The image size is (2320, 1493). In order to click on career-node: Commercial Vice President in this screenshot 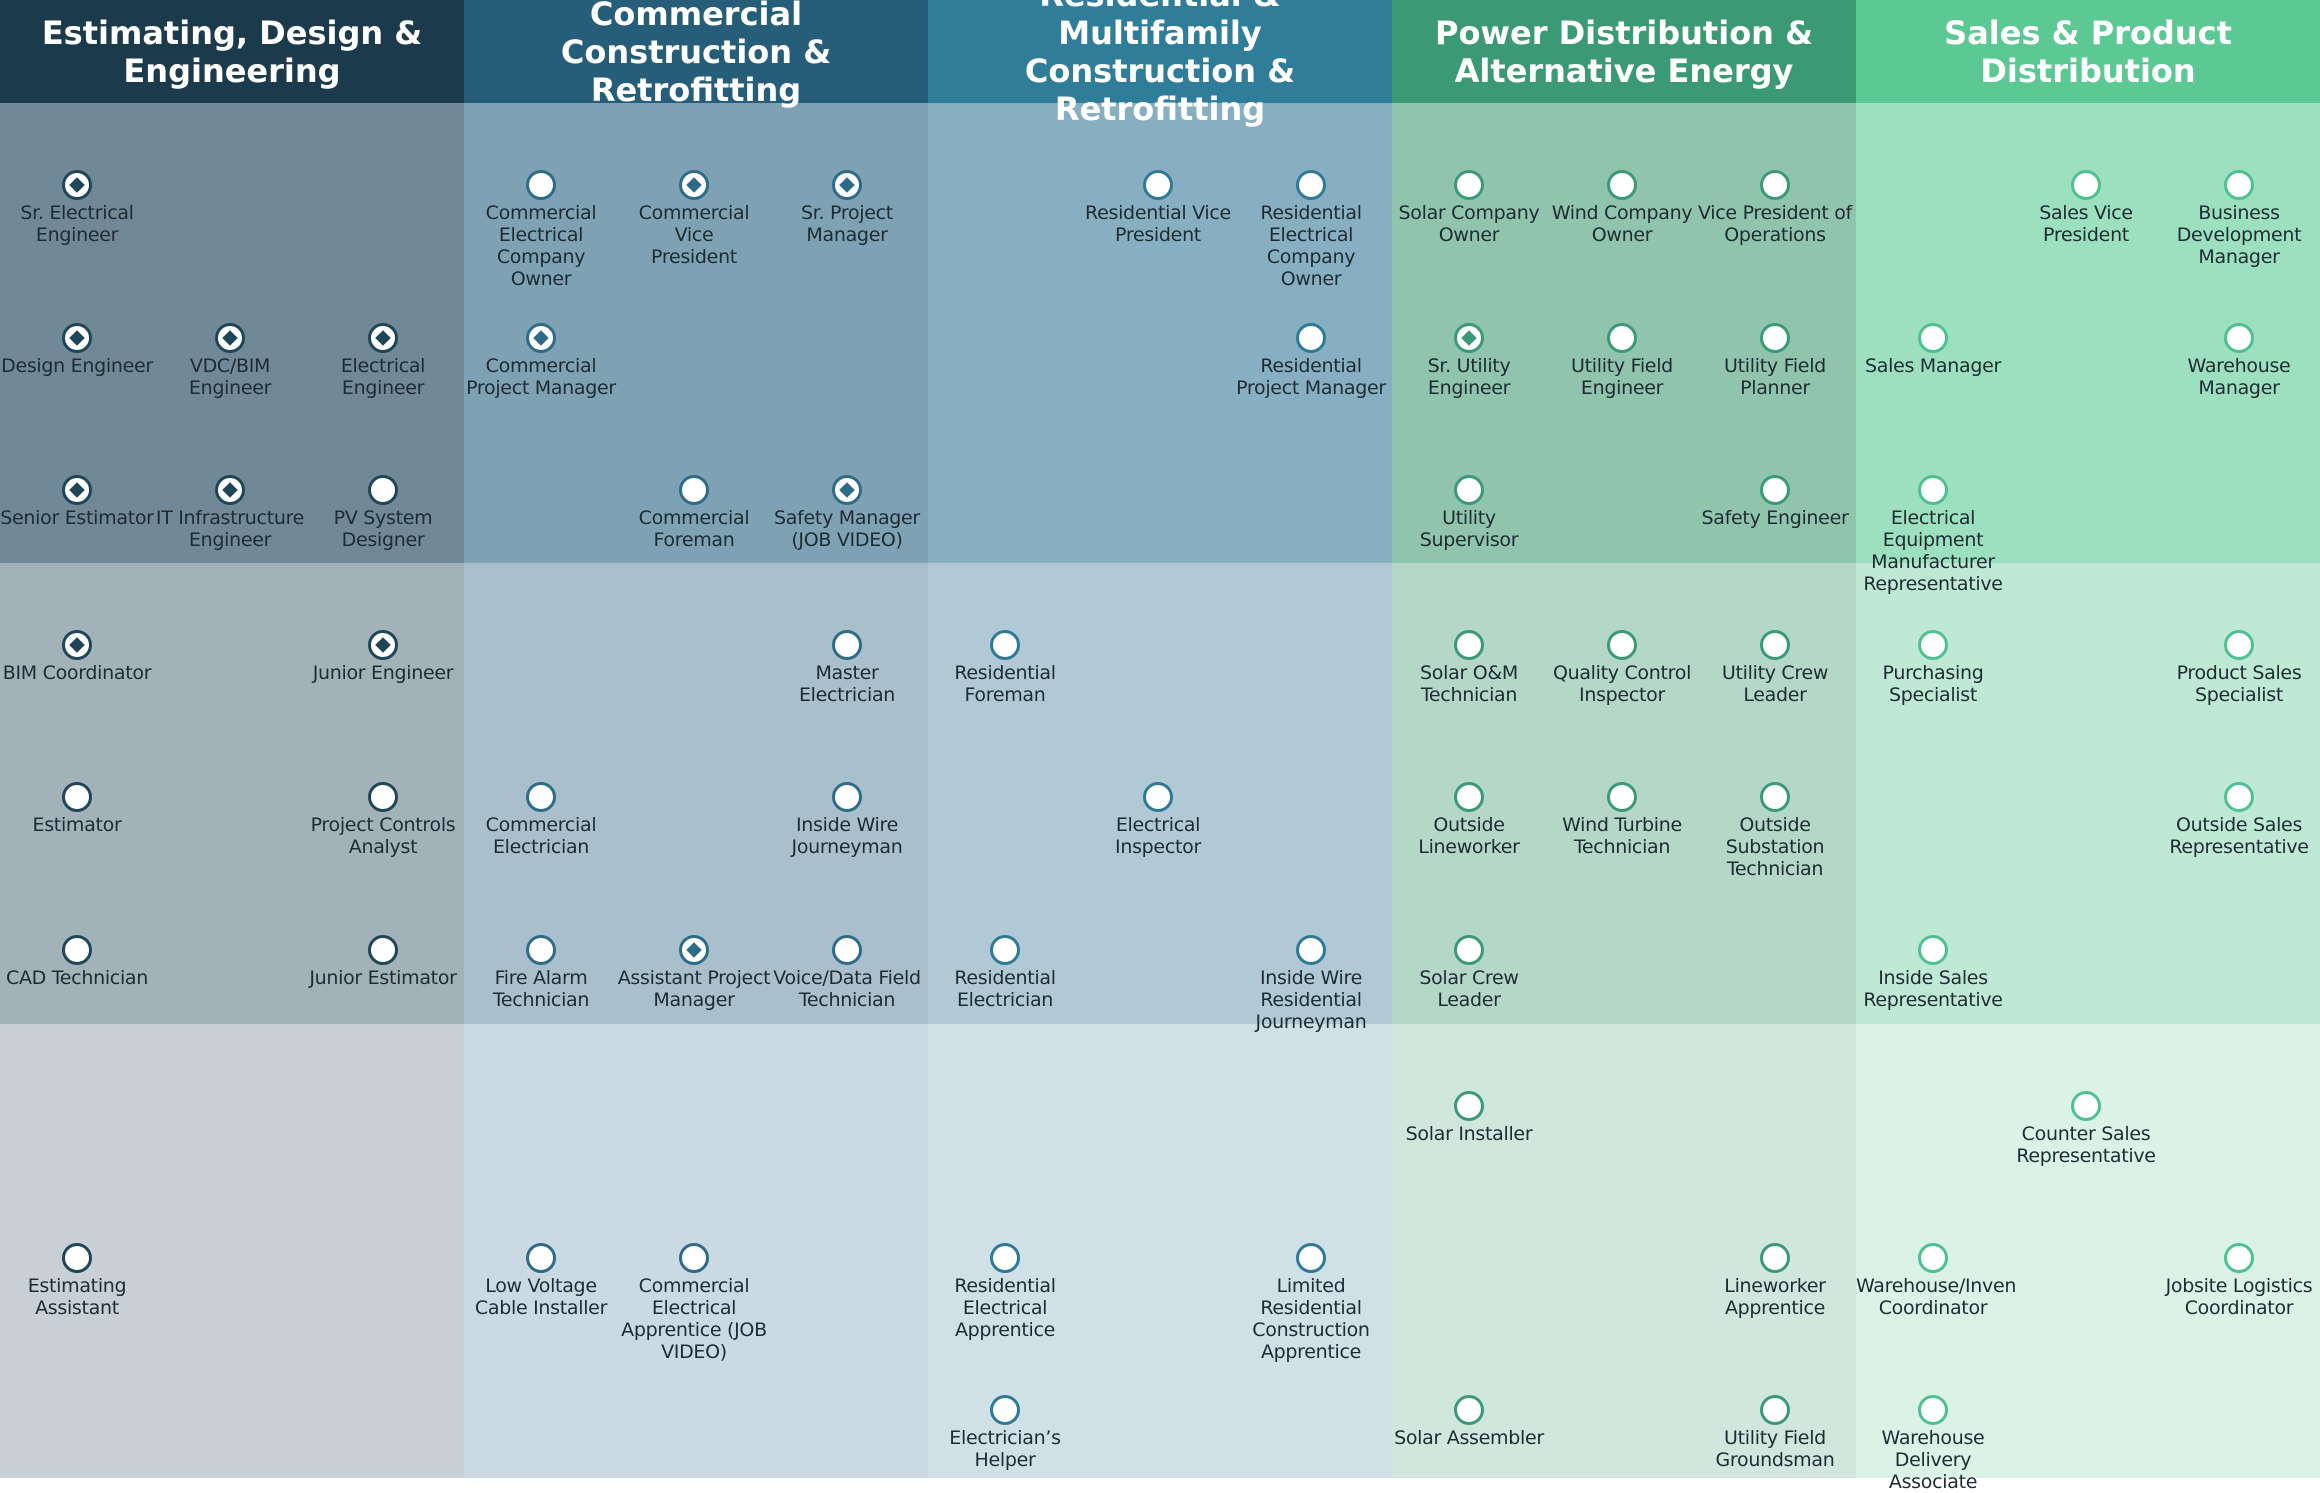, I will do `click(694, 219)`.